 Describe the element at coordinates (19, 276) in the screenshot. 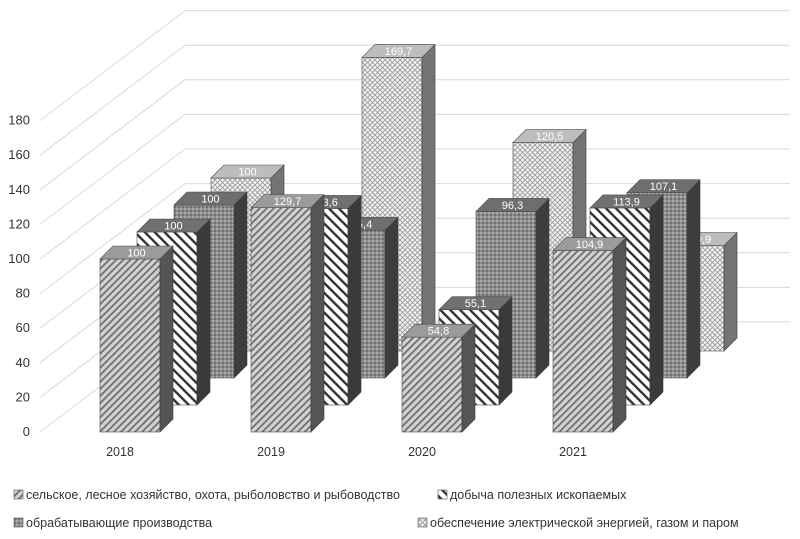

I see `y-axis: 0 20 40 60 80 100 120 140 160 180` at that location.